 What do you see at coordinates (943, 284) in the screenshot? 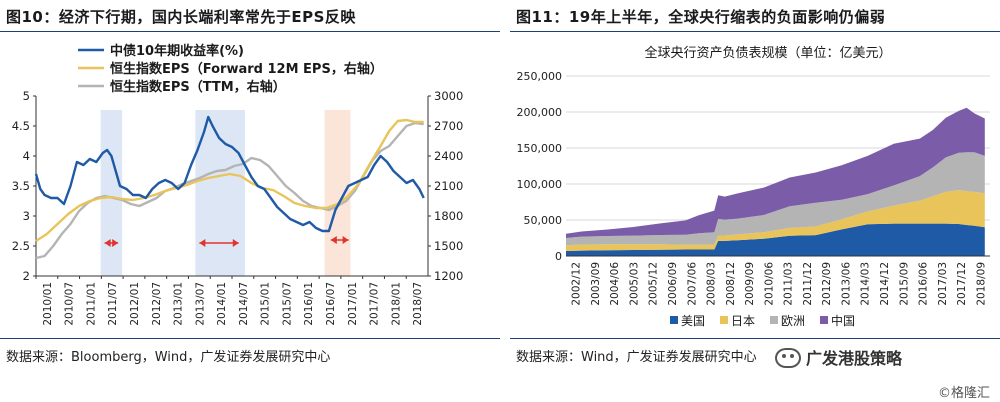
I see `x-tick-label: 2017/03` at bounding box center [943, 284].